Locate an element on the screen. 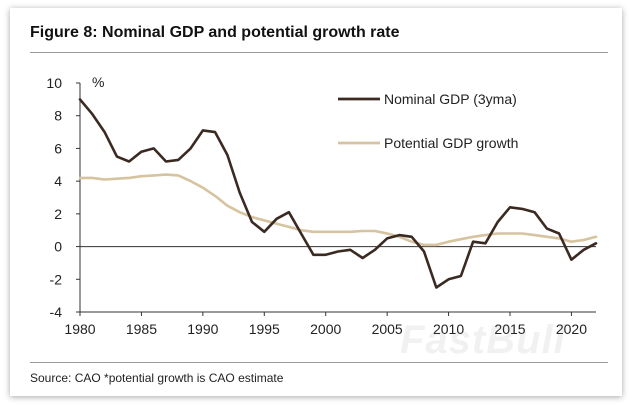  y-tick-label: 8 is located at coordinates (58, 116).